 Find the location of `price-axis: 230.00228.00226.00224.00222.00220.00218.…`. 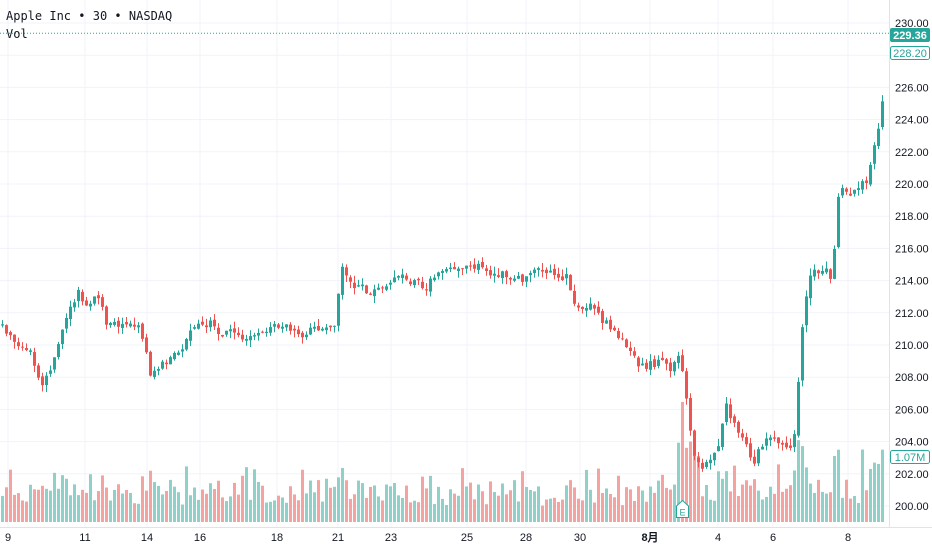

price-axis: 230.00228.00226.00224.00222.00220.00218.… is located at coordinates (912, 265).